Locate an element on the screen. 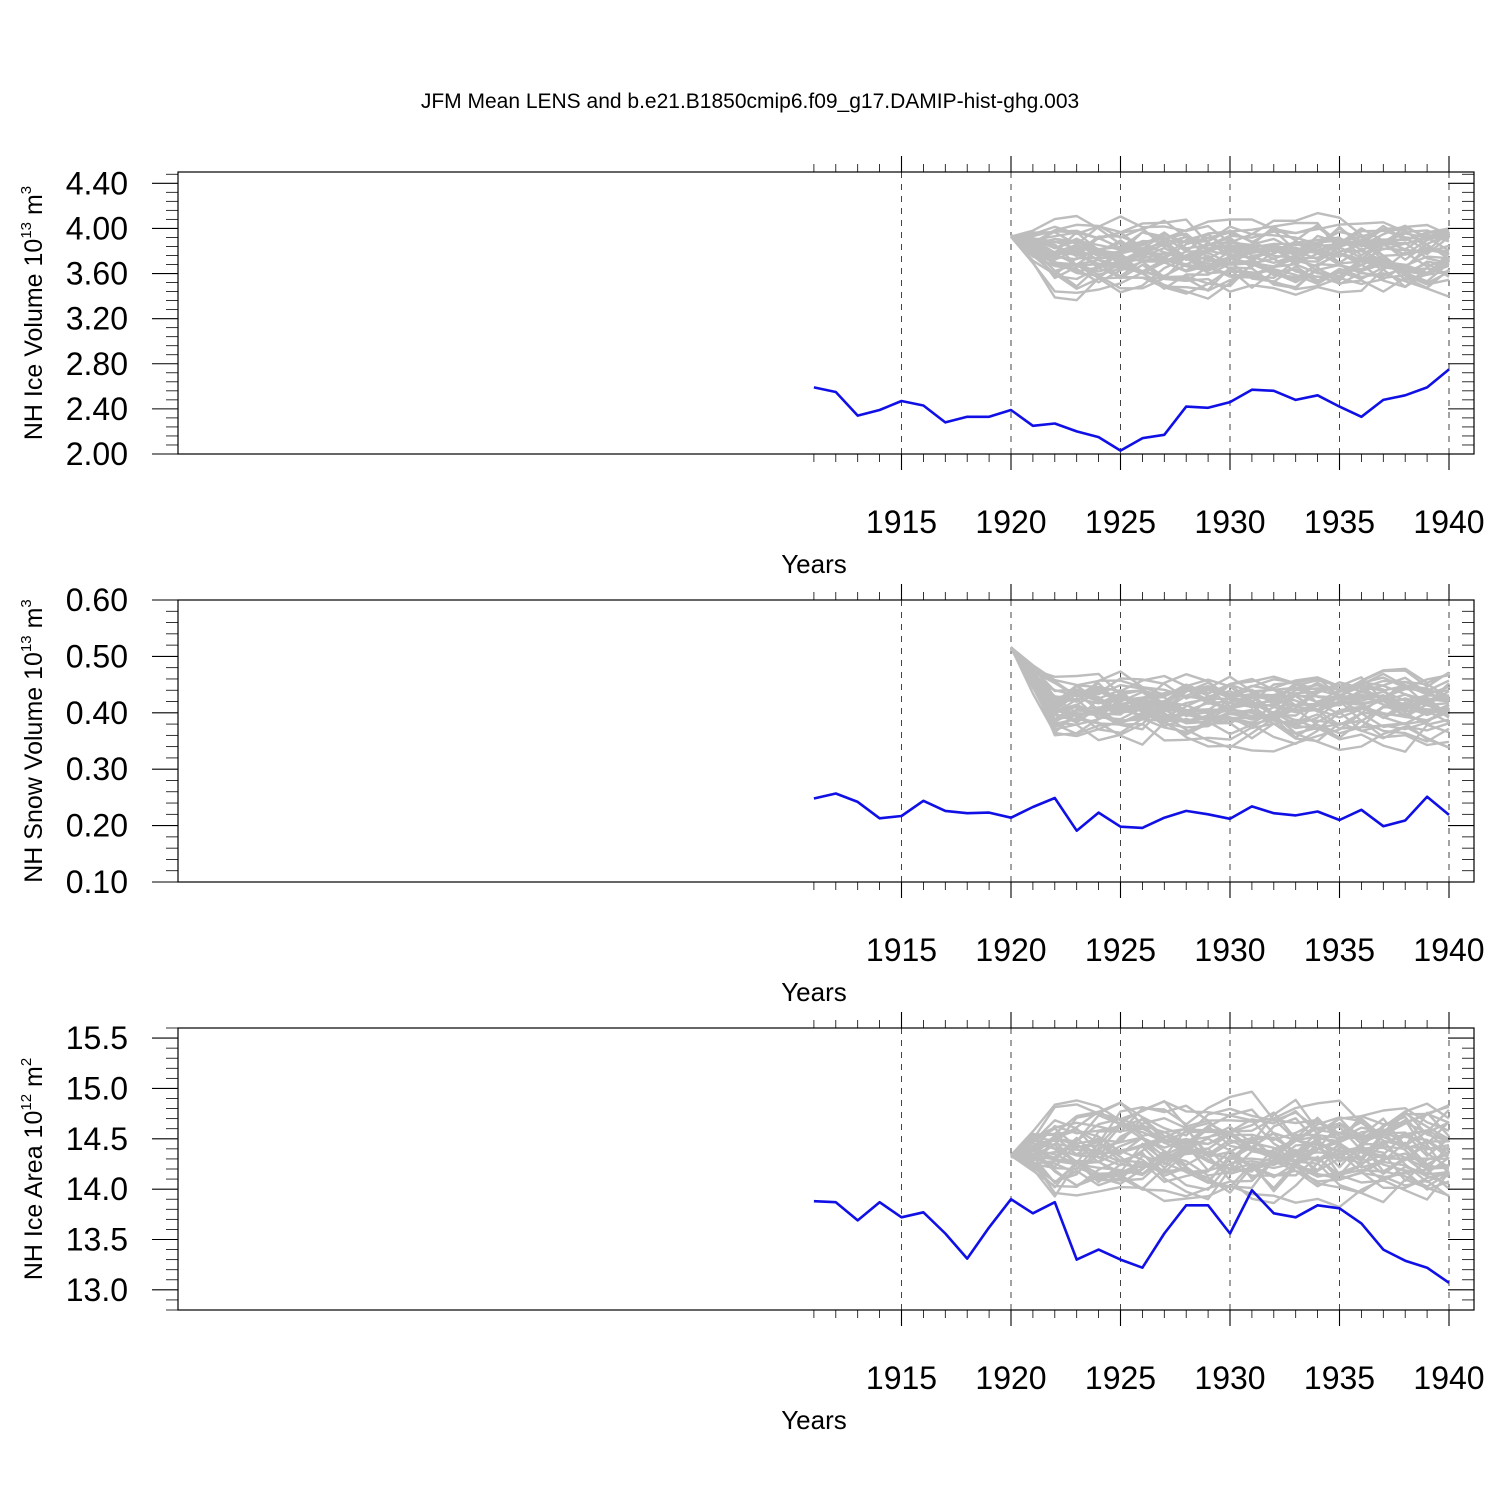 This screenshot has height=1500, width=1500. y-tick-label: 2.40 is located at coordinates (97, 409).